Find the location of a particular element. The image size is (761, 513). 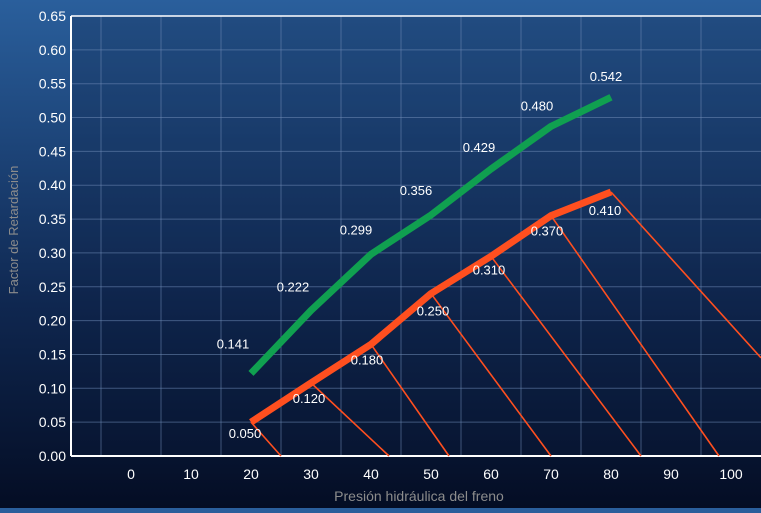

y-tick-label: 0.10 is located at coordinates (52, 388).